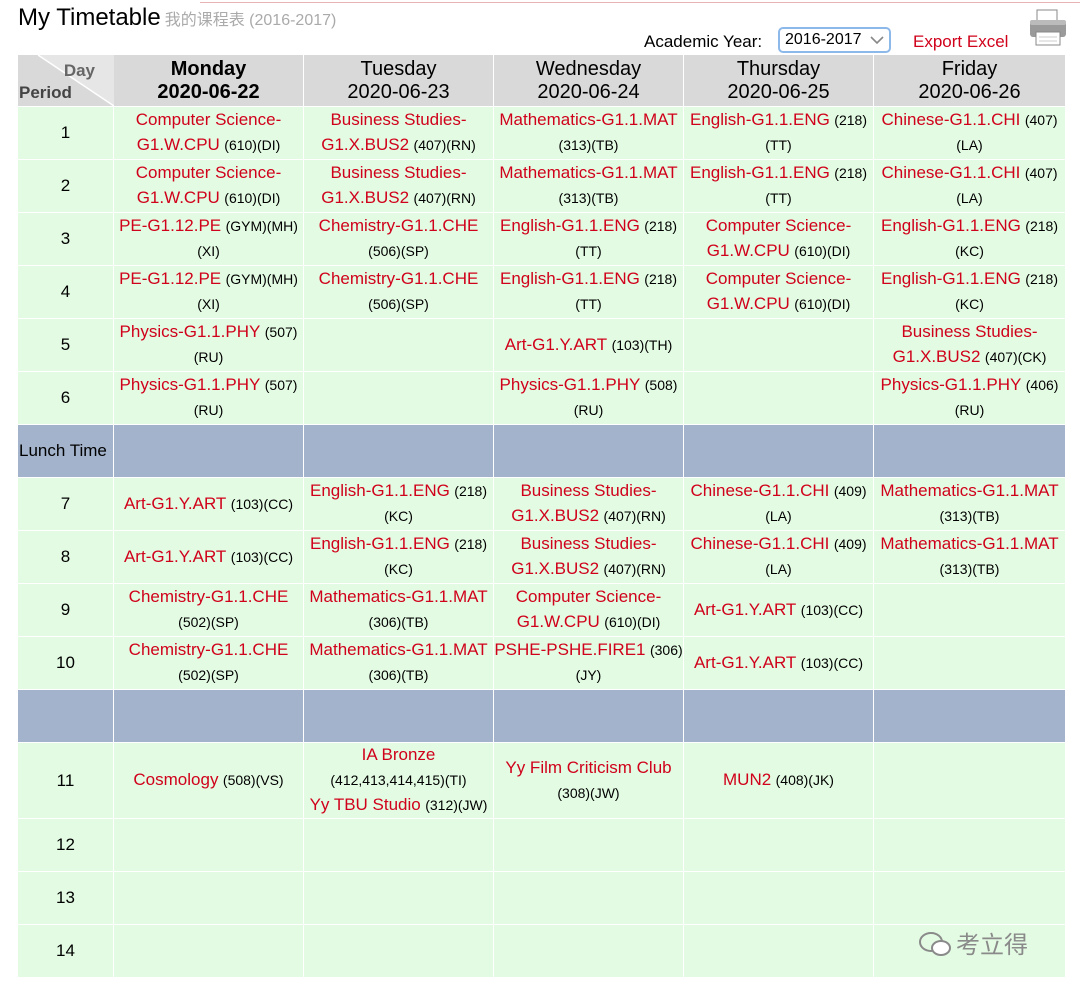 The width and height of the screenshot is (1080, 990). Describe the element at coordinates (778, 780) in the screenshot. I see `lesson-cell: MUN2 (408)(JK)` at that location.